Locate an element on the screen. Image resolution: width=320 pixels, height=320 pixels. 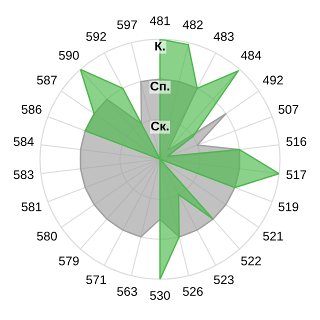
spoke-label: 586 is located at coordinates (32, 109).